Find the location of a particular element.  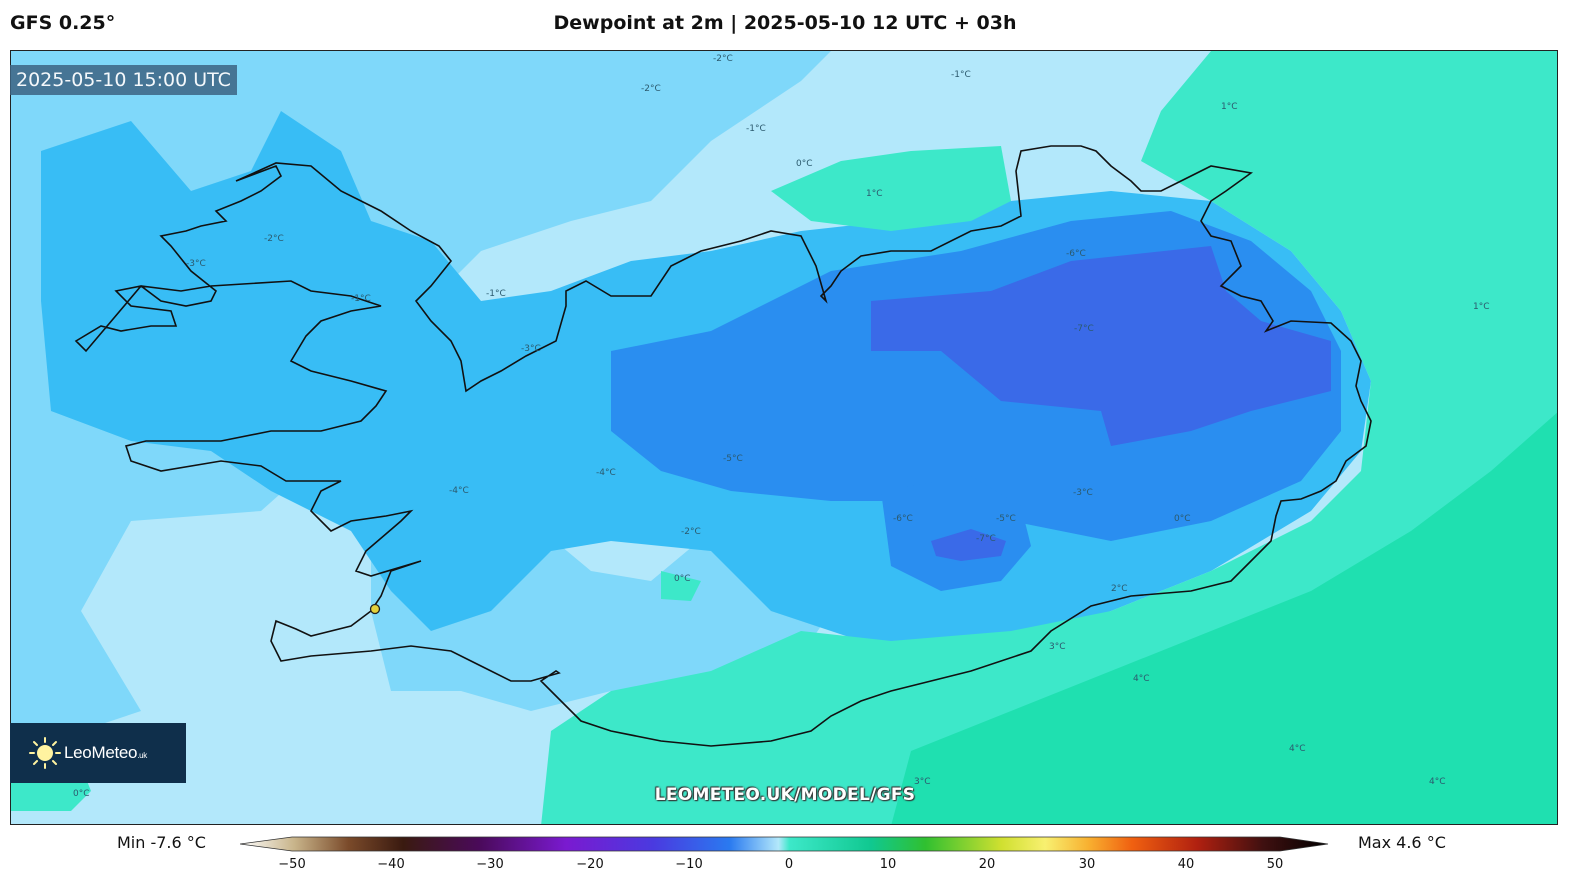

leometeo-logo: LeoMeteo.uk is located at coordinates (98, 753).